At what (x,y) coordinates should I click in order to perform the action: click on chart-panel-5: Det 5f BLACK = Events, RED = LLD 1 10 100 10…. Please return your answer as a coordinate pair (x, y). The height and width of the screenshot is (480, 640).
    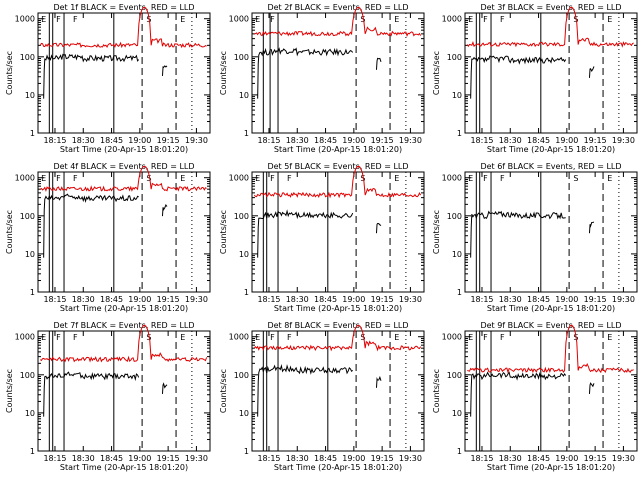
    Looking at the image, I should click on (322, 237).